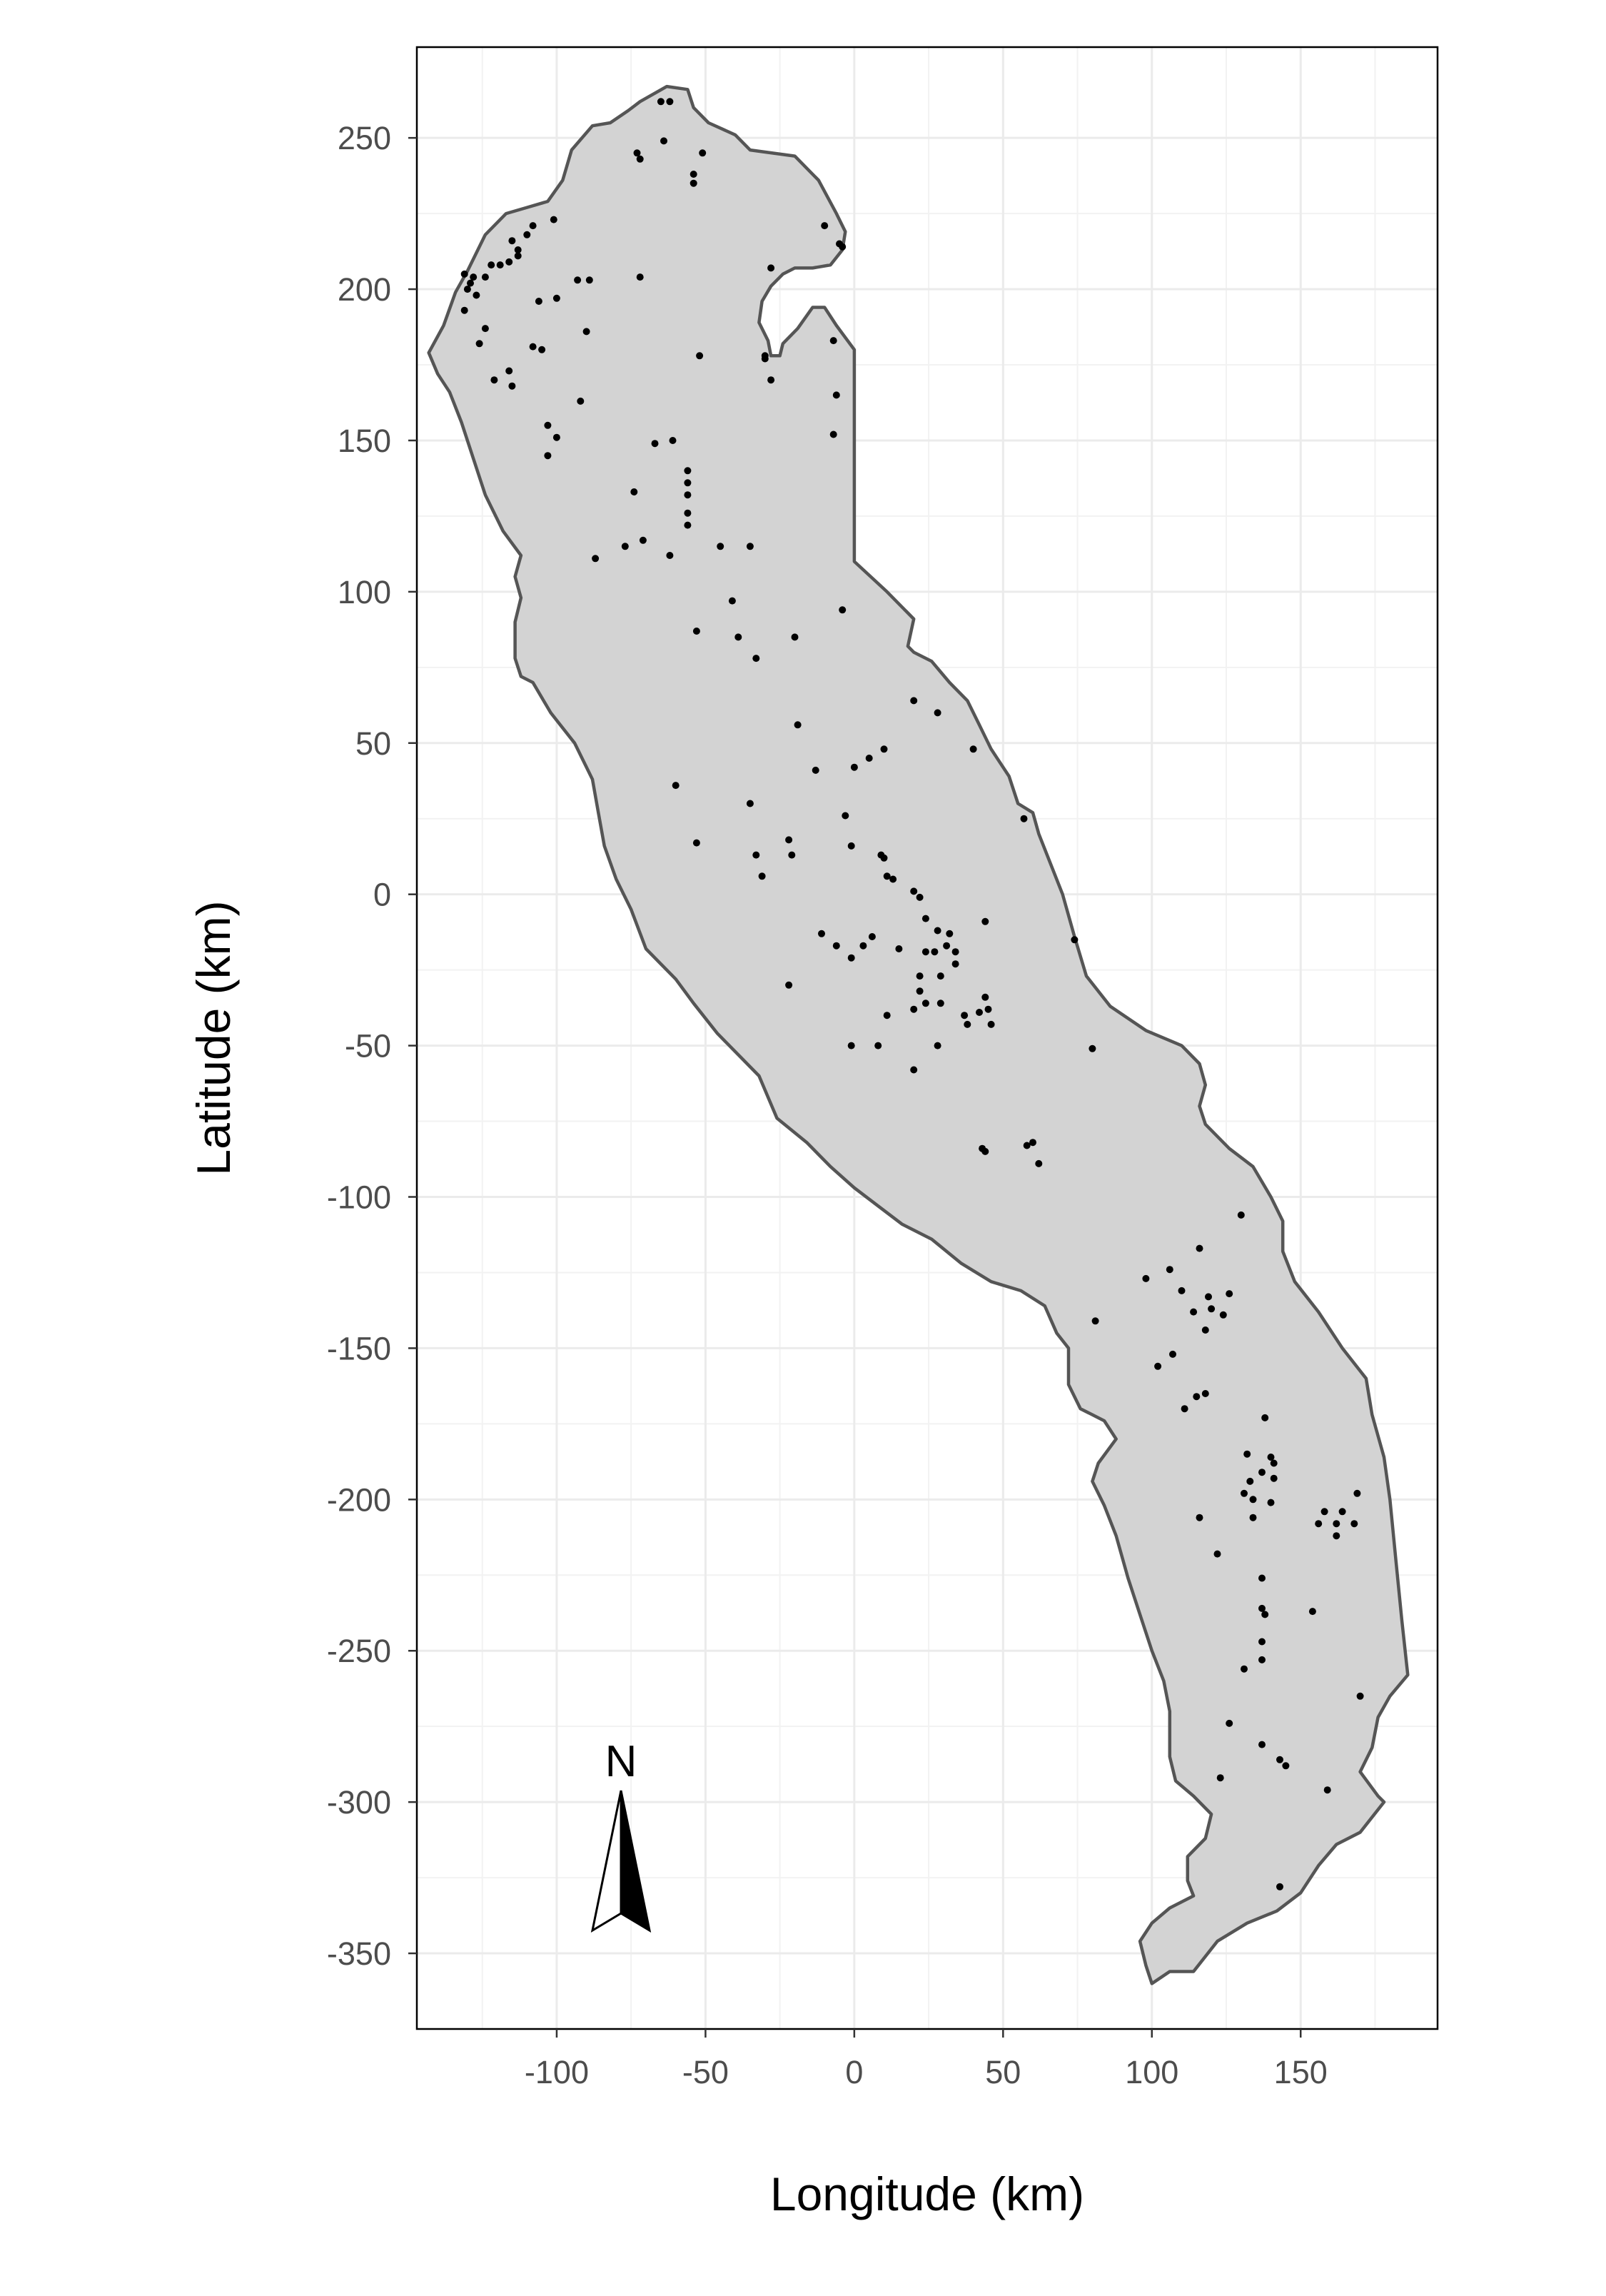  Describe the element at coordinates (359, 1348) in the screenshot. I see `y-tick-label: -150` at that location.